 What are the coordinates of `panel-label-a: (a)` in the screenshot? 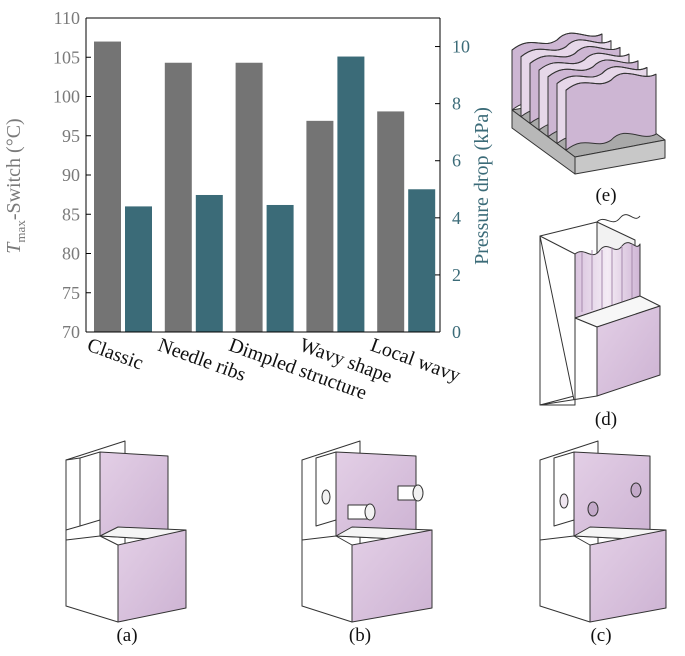 It's located at (126, 635).